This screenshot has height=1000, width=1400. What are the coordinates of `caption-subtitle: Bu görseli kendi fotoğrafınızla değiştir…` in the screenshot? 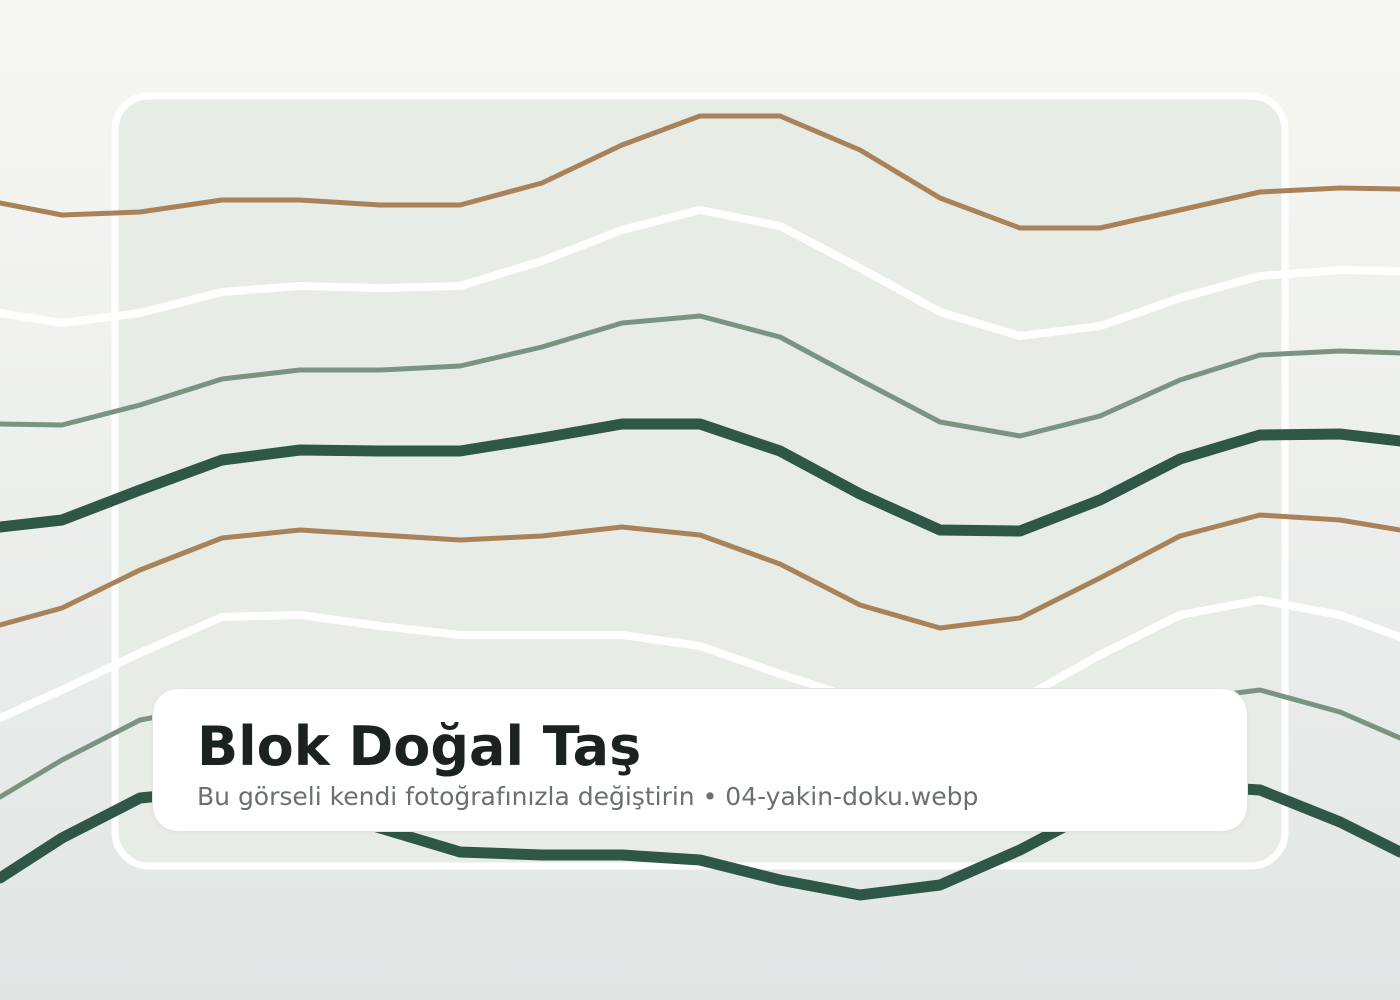 It's located at (588, 796).